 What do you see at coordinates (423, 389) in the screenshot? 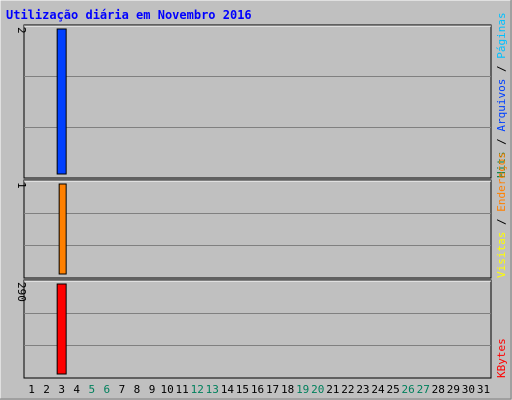
I see `x-tick-label: 27` at bounding box center [423, 389].